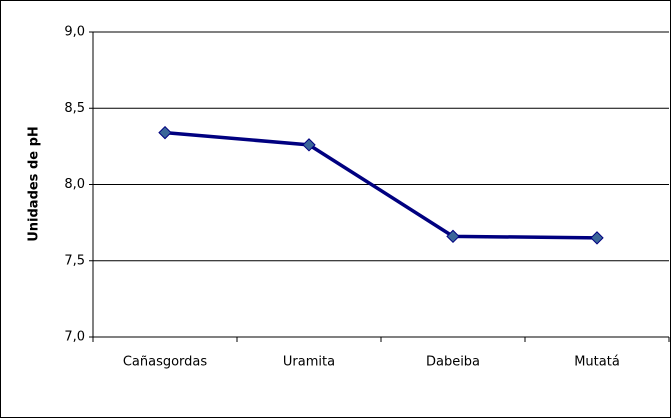 The height and width of the screenshot is (418, 671). What do you see at coordinates (165, 362) in the screenshot?
I see `x-tick-label: Cañasgordas` at bounding box center [165, 362].